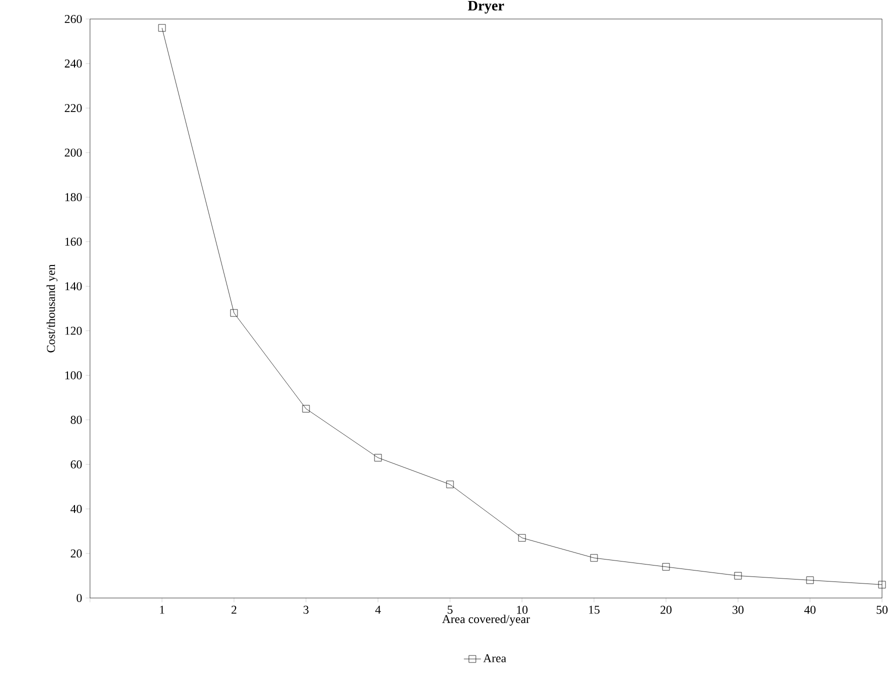 Image resolution: width=888 pixels, height=689 pixels. What do you see at coordinates (52, 308) in the screenshot?
I see `y-axis-title: Cost/thousand yen` at bounding box center [52, 308].